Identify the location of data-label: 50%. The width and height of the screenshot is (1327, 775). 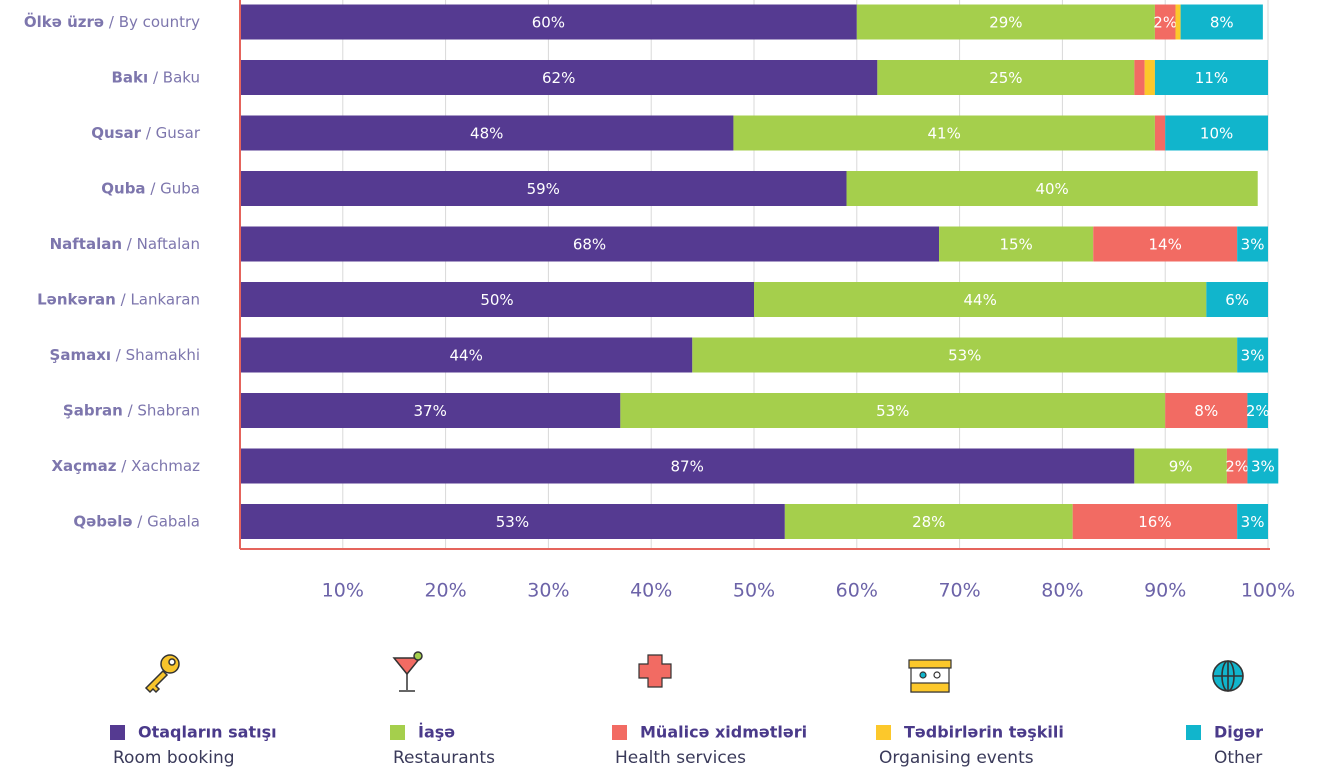
(496, 300).